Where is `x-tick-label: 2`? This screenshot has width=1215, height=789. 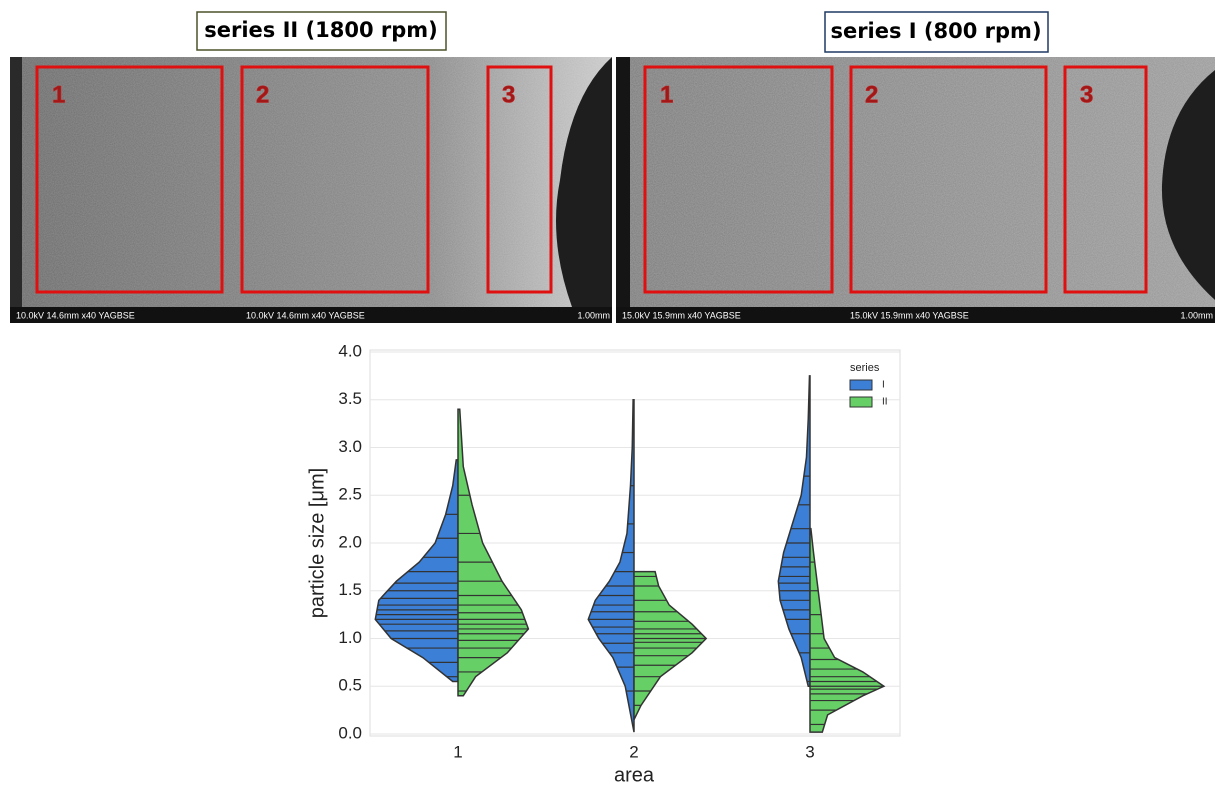 x-tick-label: 2 is located at coordinates (633, 751).